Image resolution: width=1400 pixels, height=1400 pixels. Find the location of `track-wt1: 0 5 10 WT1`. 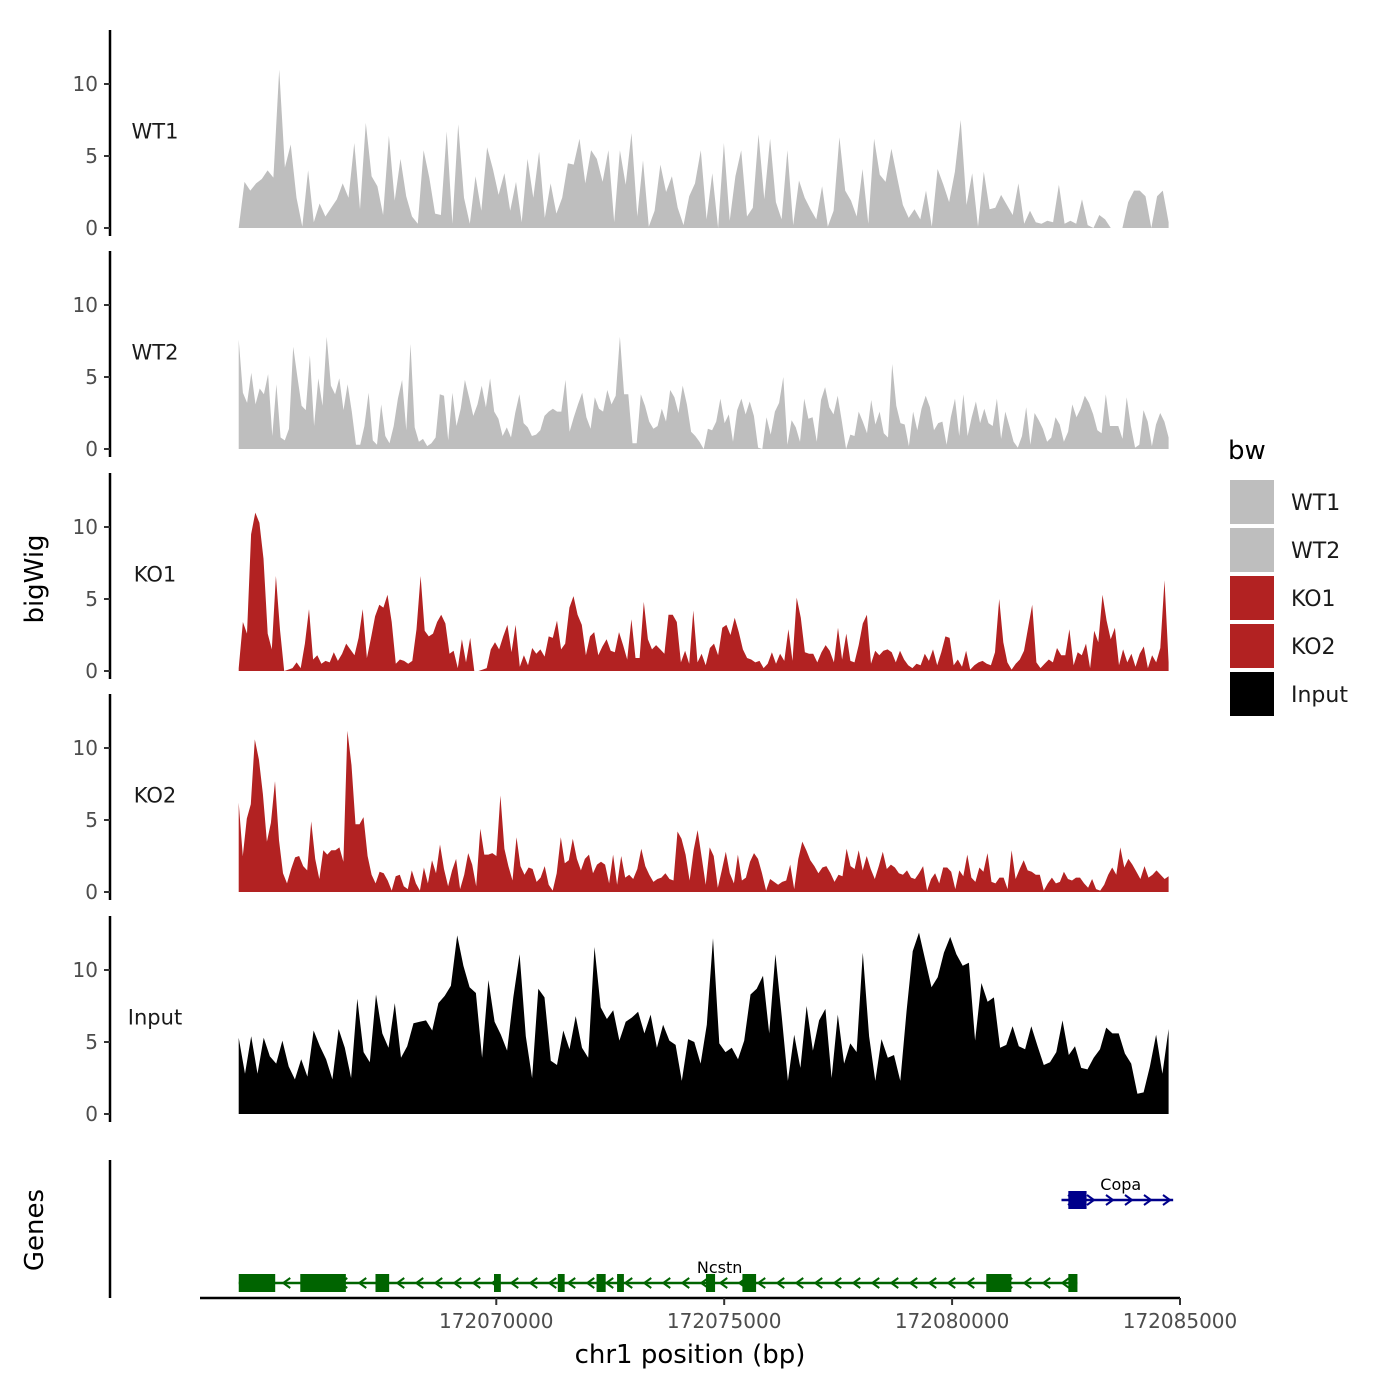

track-wt1: 0 5 10 WT1 is located at coordinates (621, 135).